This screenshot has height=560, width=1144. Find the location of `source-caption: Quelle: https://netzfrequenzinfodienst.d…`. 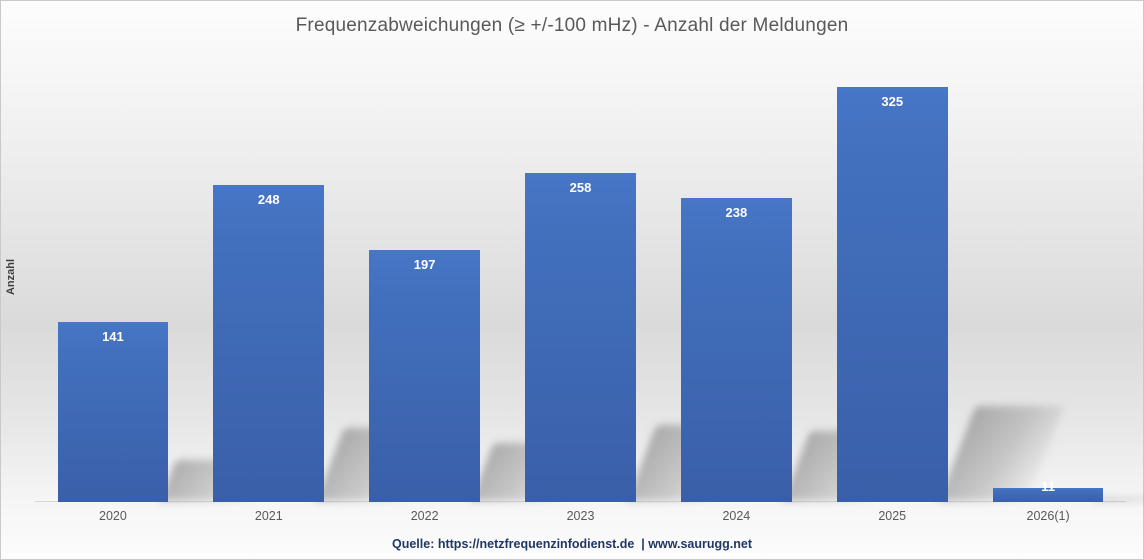

source-caption: Quelle: https://netzfrequenzinfodienst.d… is located at coordinates (572, 544).